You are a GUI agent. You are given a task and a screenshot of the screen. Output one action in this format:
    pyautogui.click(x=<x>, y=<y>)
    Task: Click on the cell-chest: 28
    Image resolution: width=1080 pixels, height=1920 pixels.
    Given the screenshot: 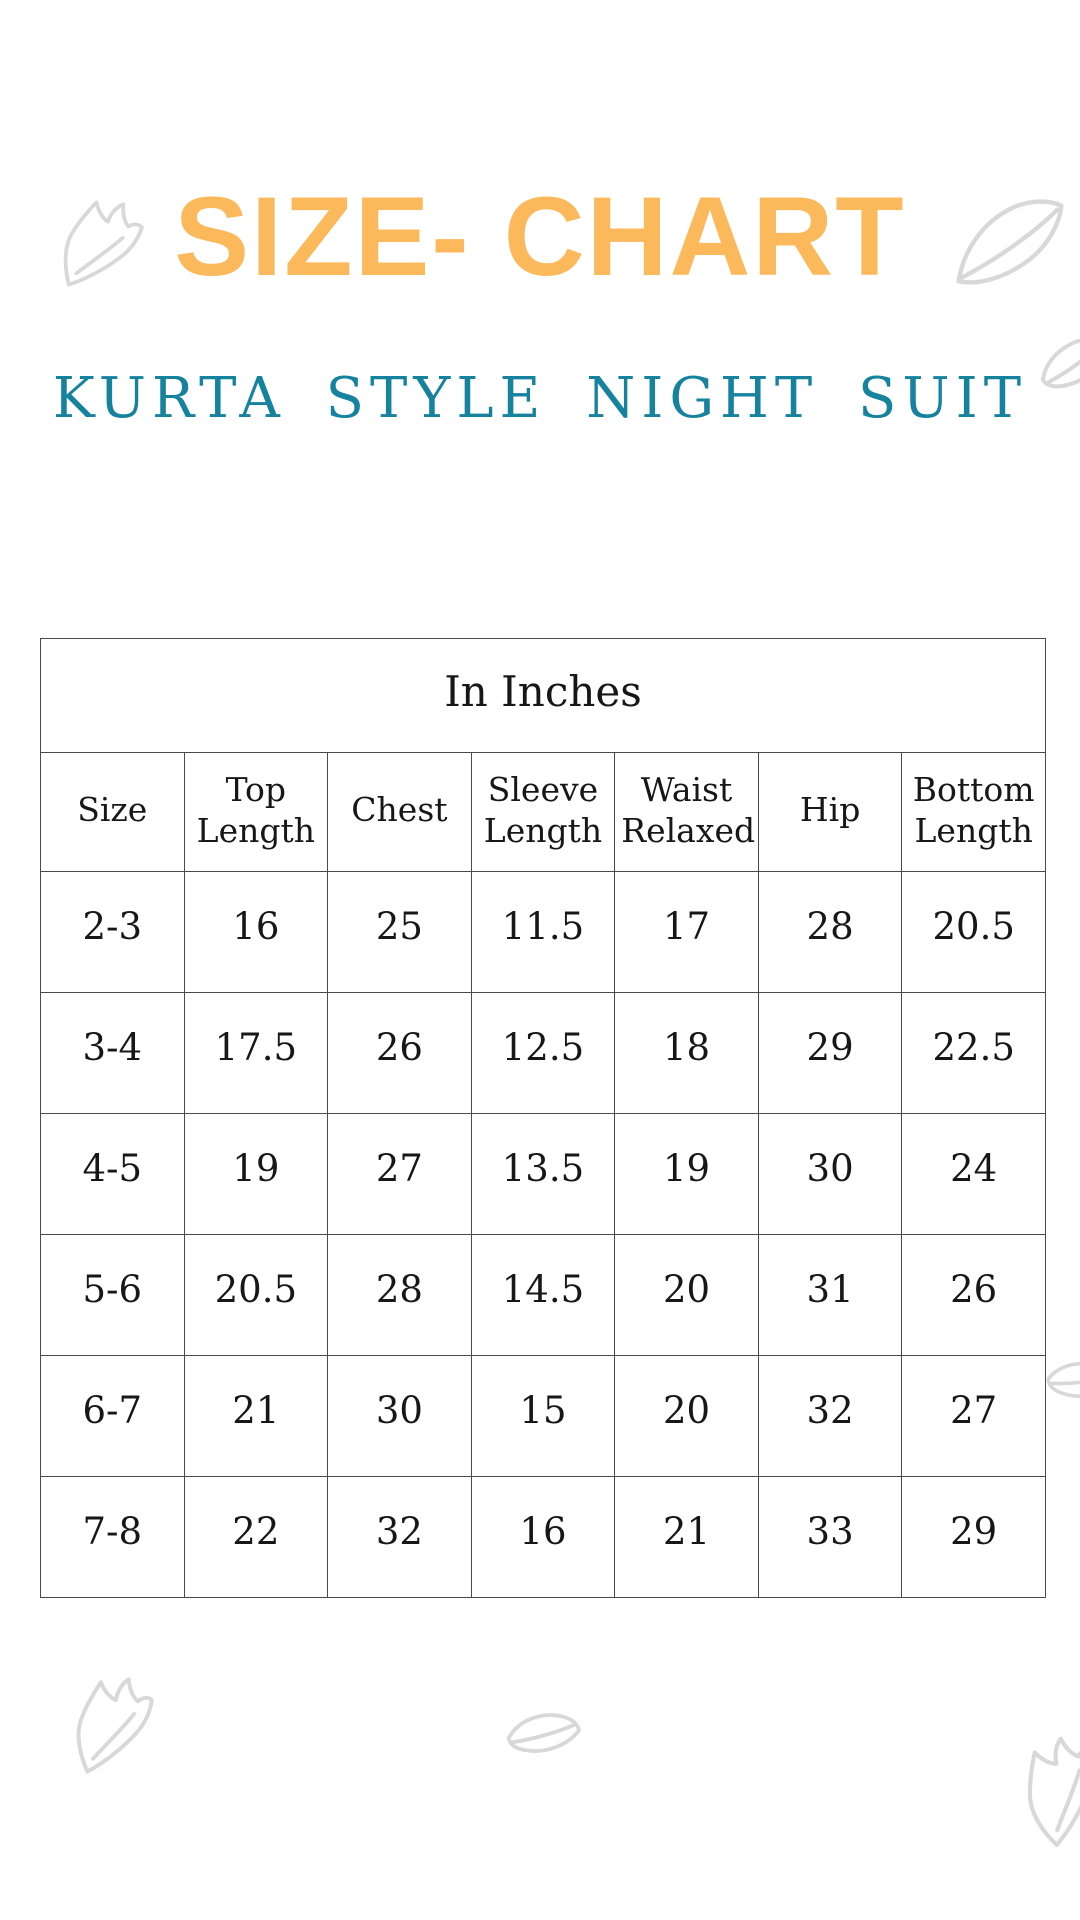 What is the action you would take?
    pyautogui.click(x=399, y=1295)
    